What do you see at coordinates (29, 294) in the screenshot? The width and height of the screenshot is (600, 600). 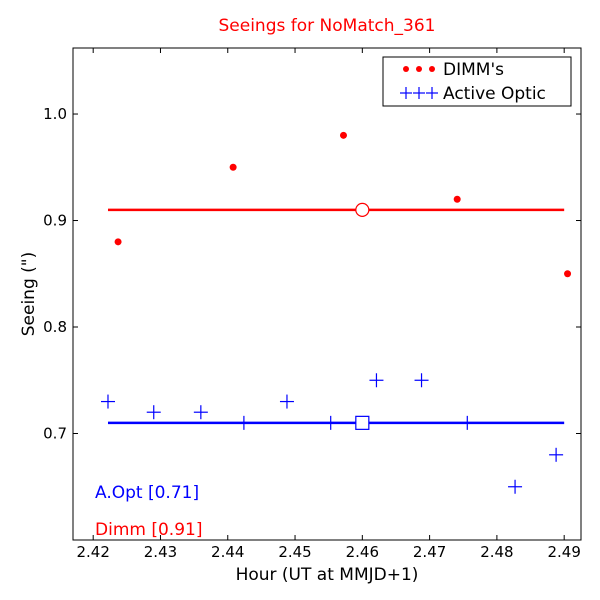 I see `y-axis-label: Seeing (")` at bounding box center [29, 294].